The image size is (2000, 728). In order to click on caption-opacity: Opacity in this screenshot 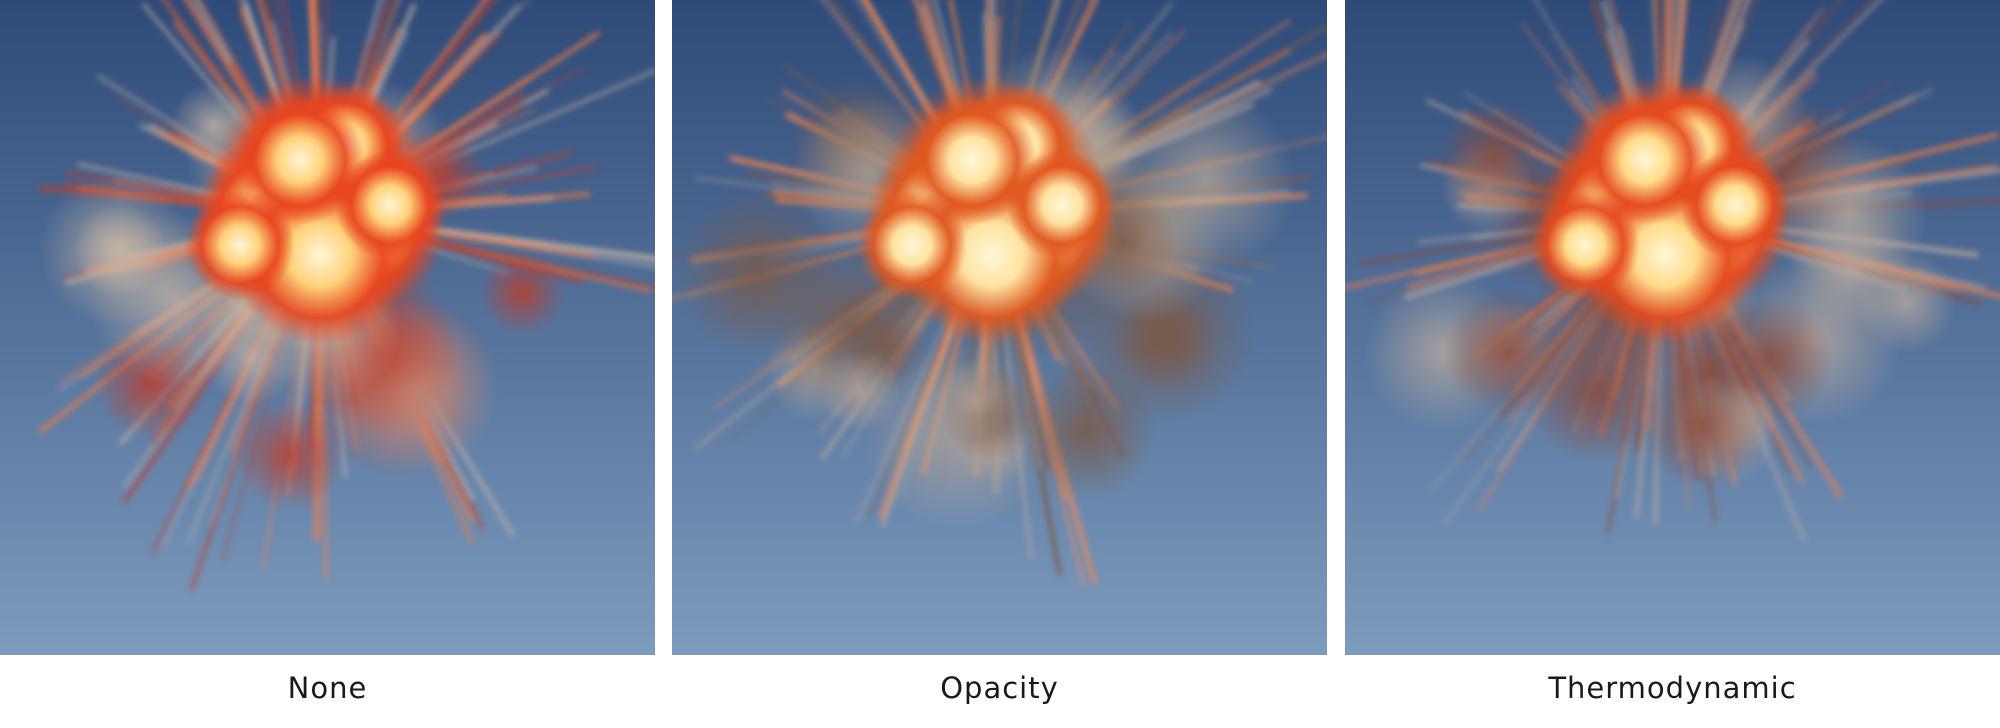, I will do `click(999, 688)`.